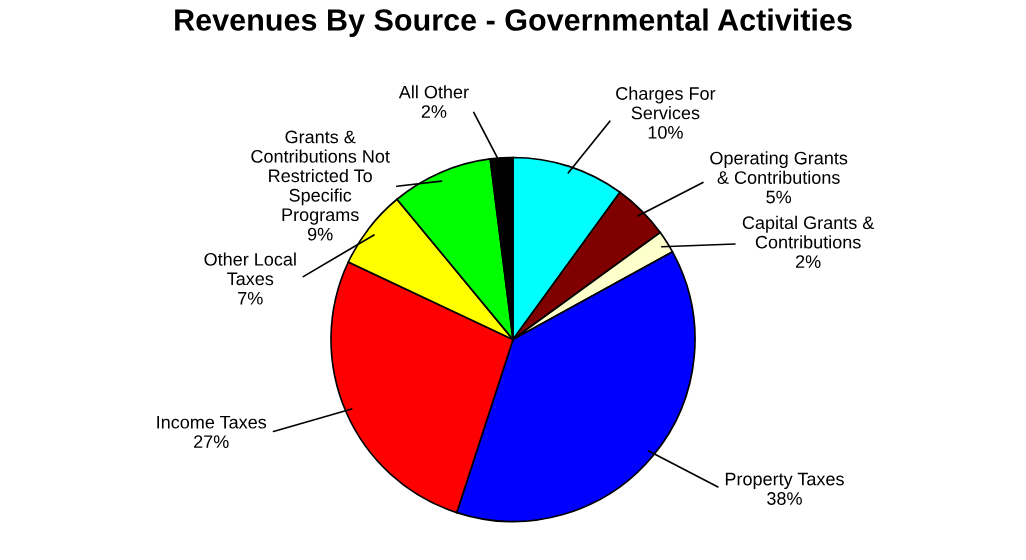  What do you see at coordinates (665, 132) in the screenshot?
I see `data-label: 10%` at bounding box center [665, 132].